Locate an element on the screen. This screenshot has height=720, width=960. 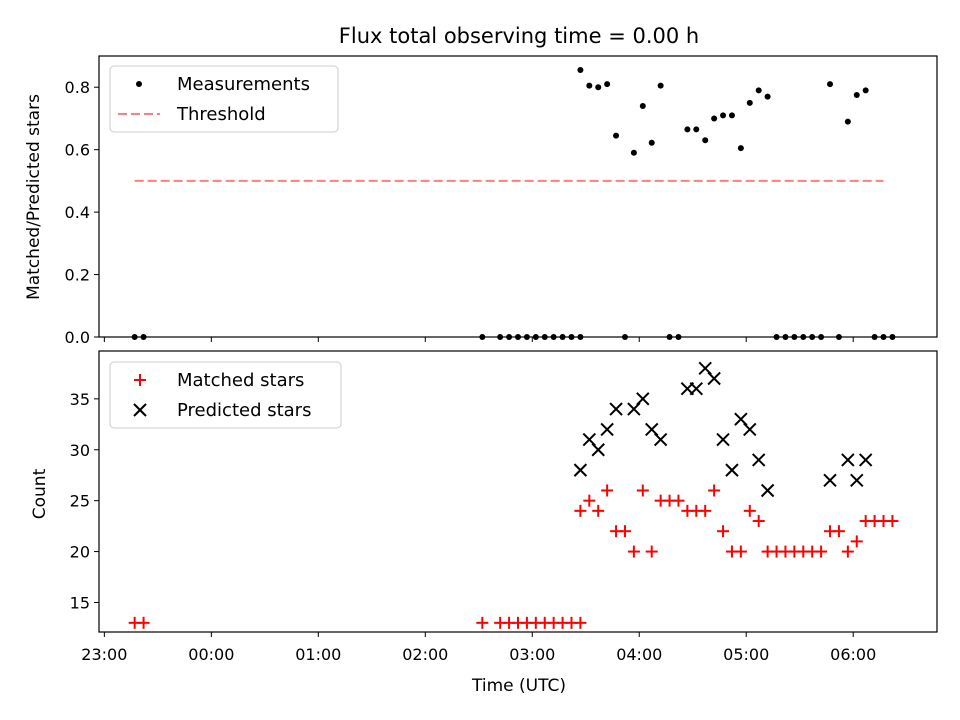
top-y-tick-label: 0.2 is located at coordinates (77, 275).